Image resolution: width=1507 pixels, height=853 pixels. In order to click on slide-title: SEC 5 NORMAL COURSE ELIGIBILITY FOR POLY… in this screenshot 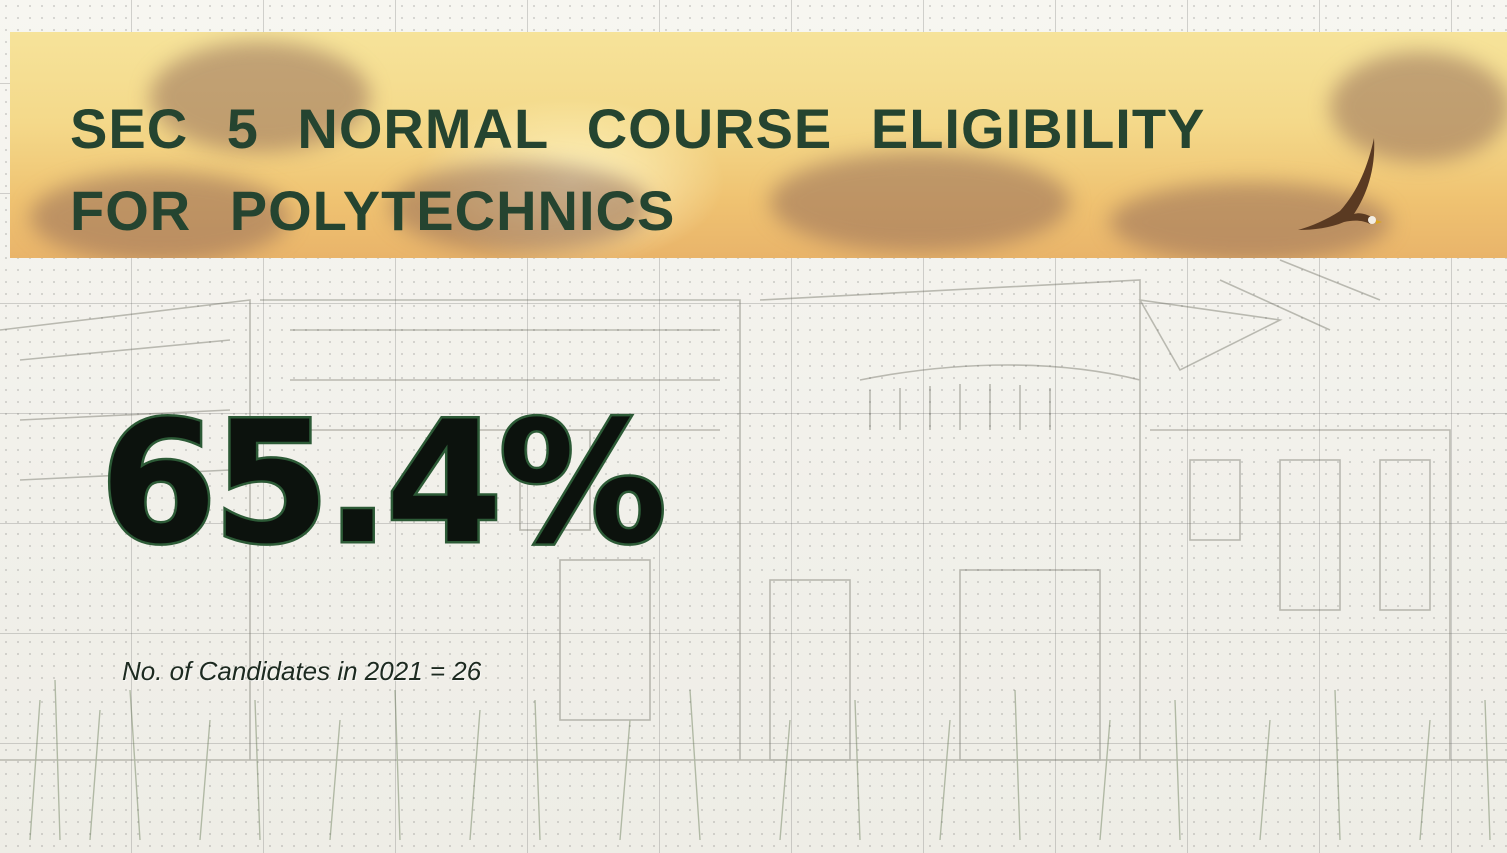, I will do `click(637, 170)`.